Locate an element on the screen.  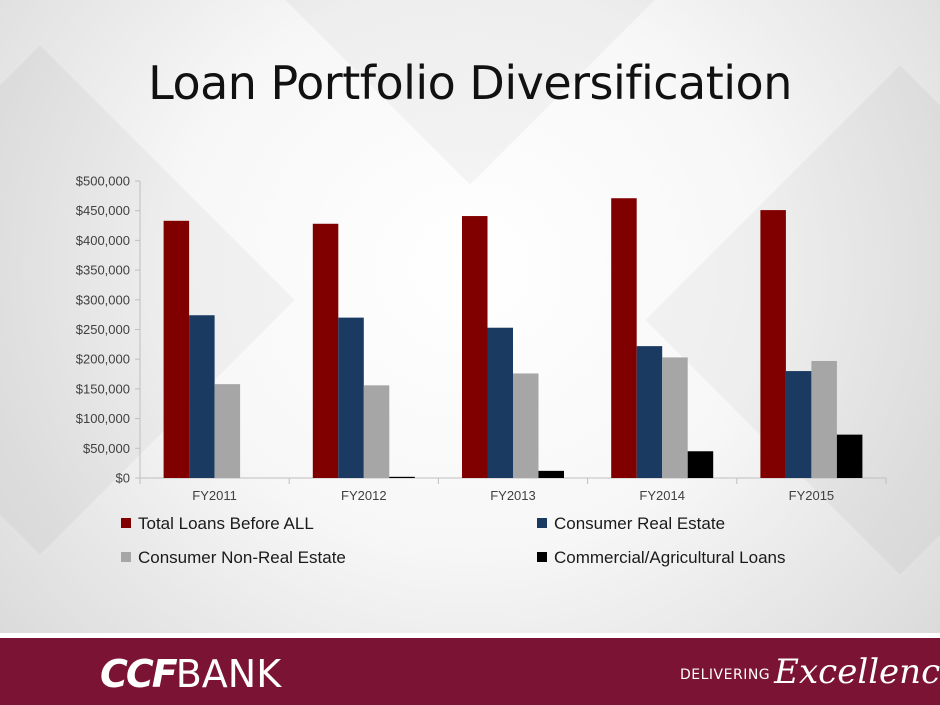
bar-total-loans-before-all-fy2011 is located at coordinates (176, 349).